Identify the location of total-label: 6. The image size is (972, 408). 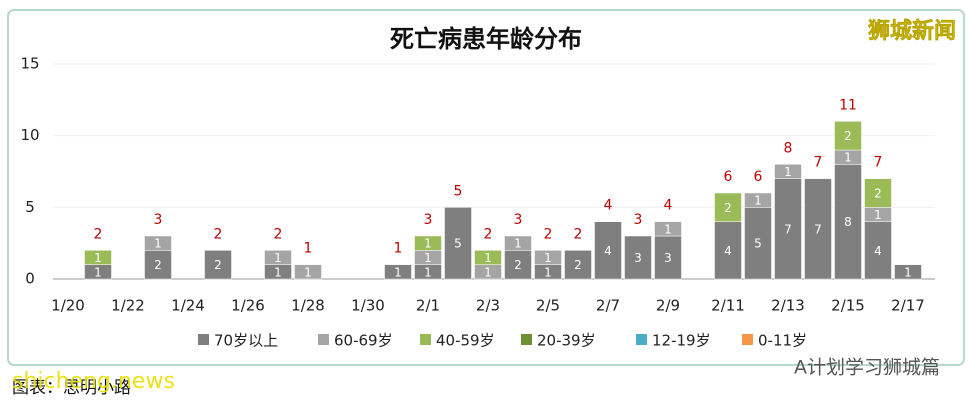
(728, 177).